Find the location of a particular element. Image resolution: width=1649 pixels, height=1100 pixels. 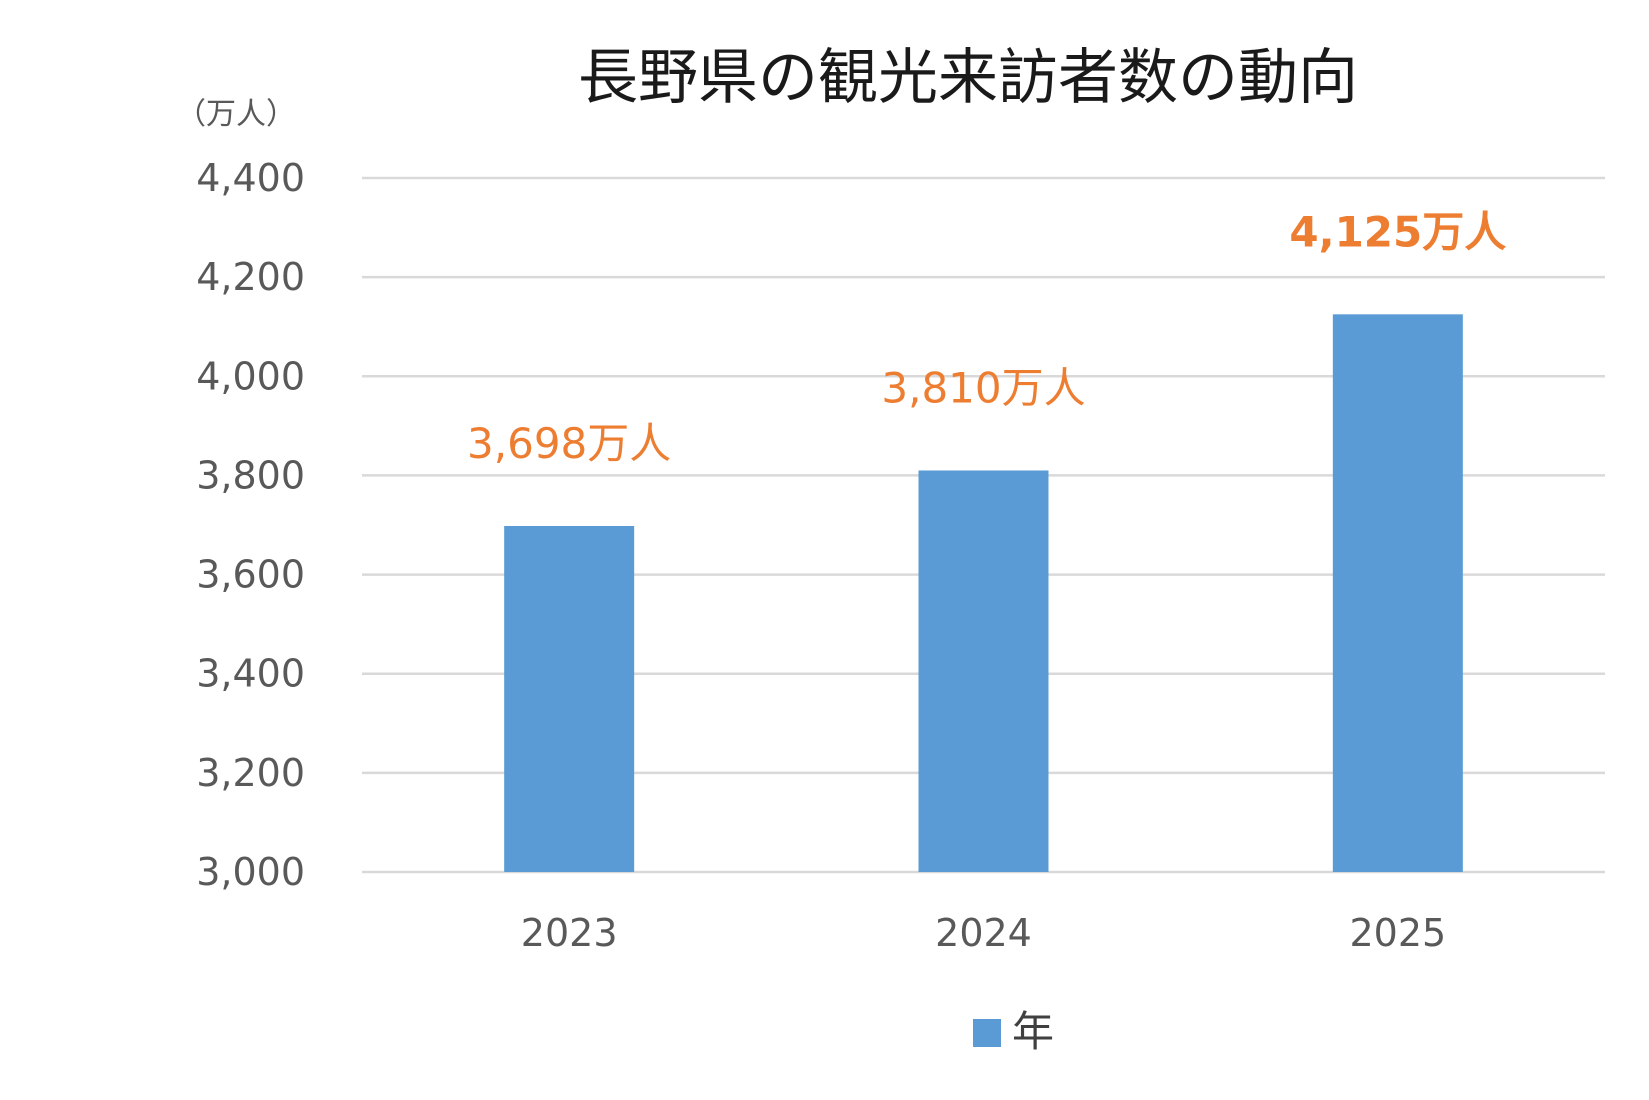

y-tick-label: 4,400 is located at coordinates (250, 178).